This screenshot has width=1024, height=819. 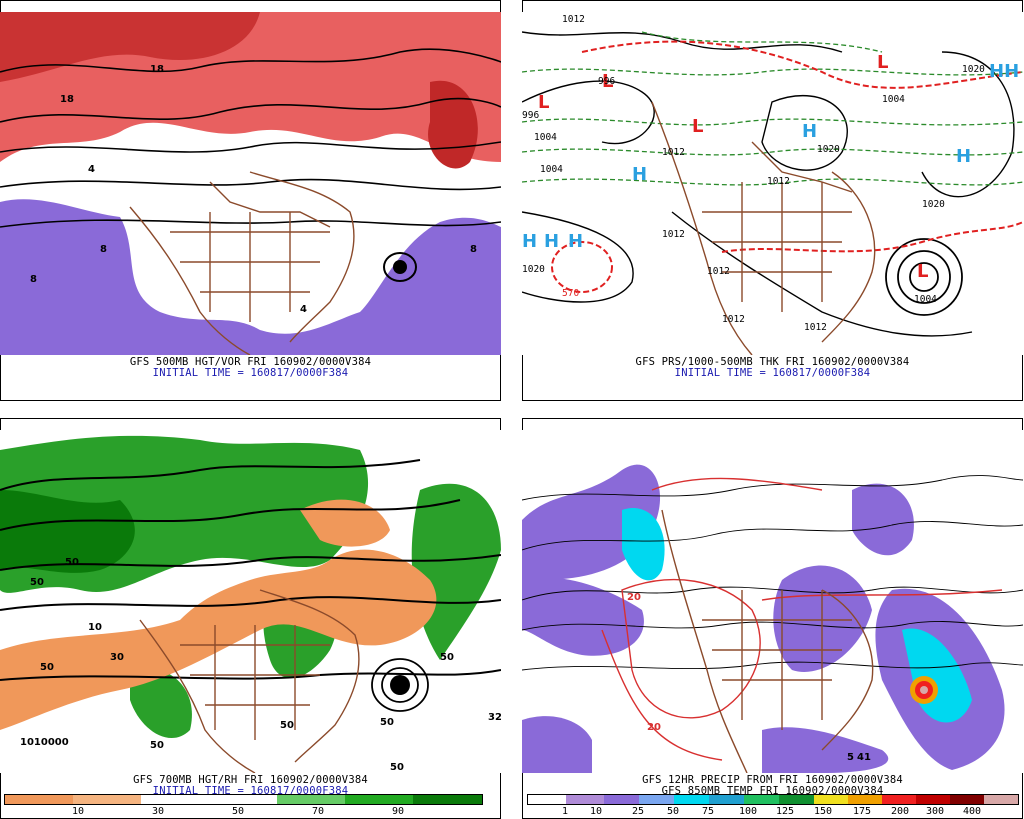 I want to click on legend-tick: 100, so click(x=748, y=811).